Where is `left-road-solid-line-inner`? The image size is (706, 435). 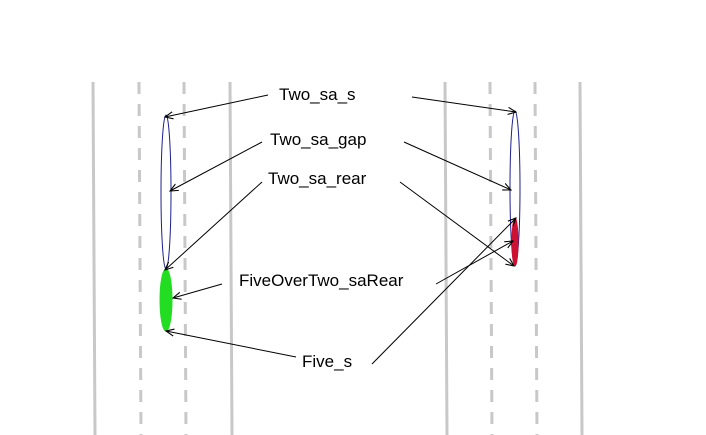 left-road-solid-line-inner is located at coordinates (231, 258).